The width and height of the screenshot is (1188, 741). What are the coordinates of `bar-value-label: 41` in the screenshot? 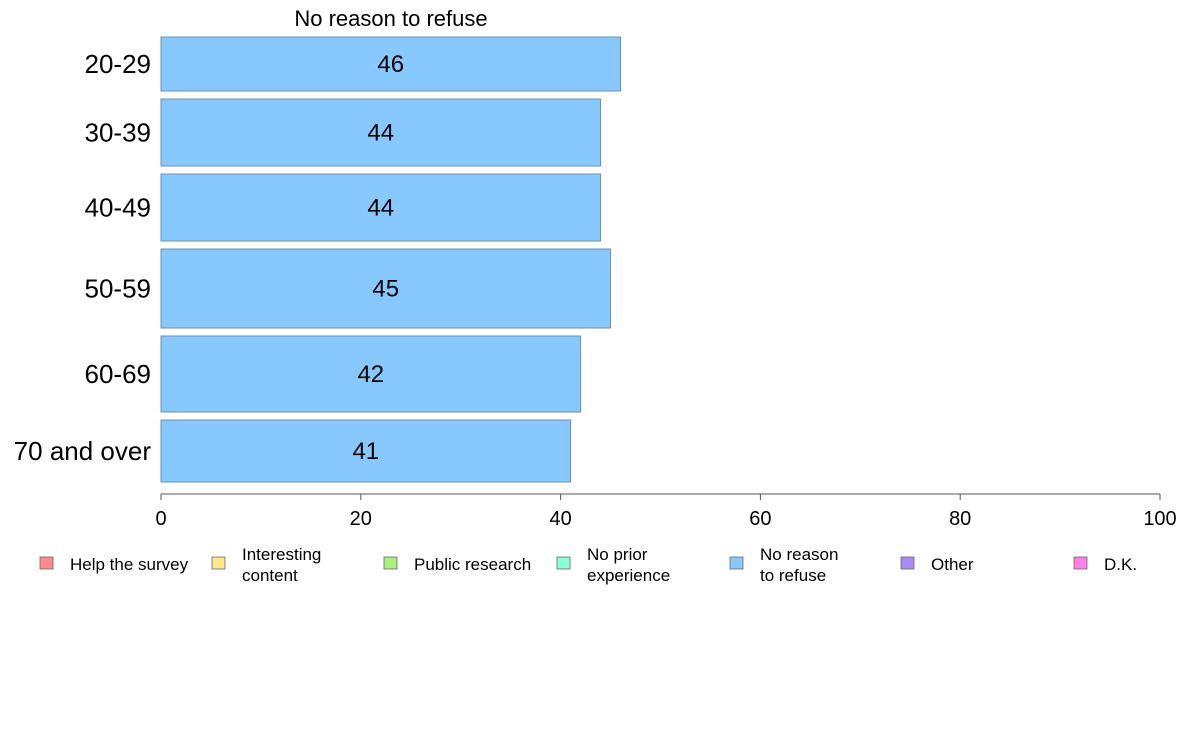 It's located at (365, 451).